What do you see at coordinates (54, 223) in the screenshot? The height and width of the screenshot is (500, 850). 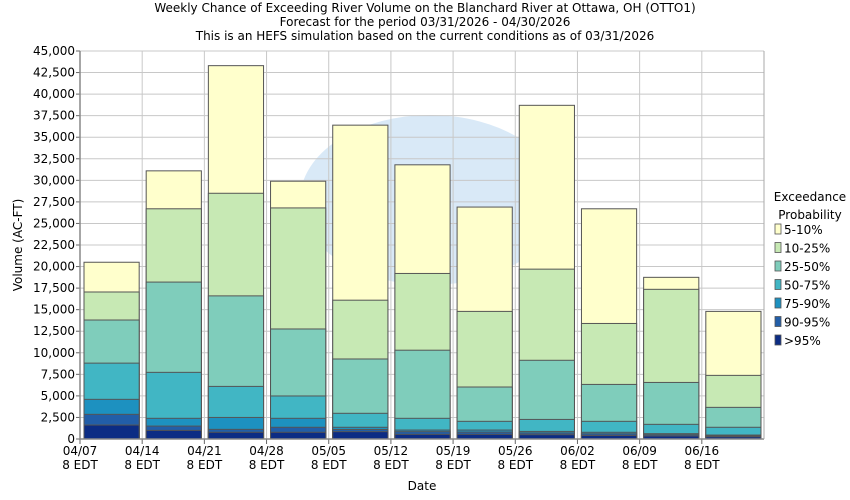 I see `y-tick-label: 25,000` at bounding box center [54, 223].